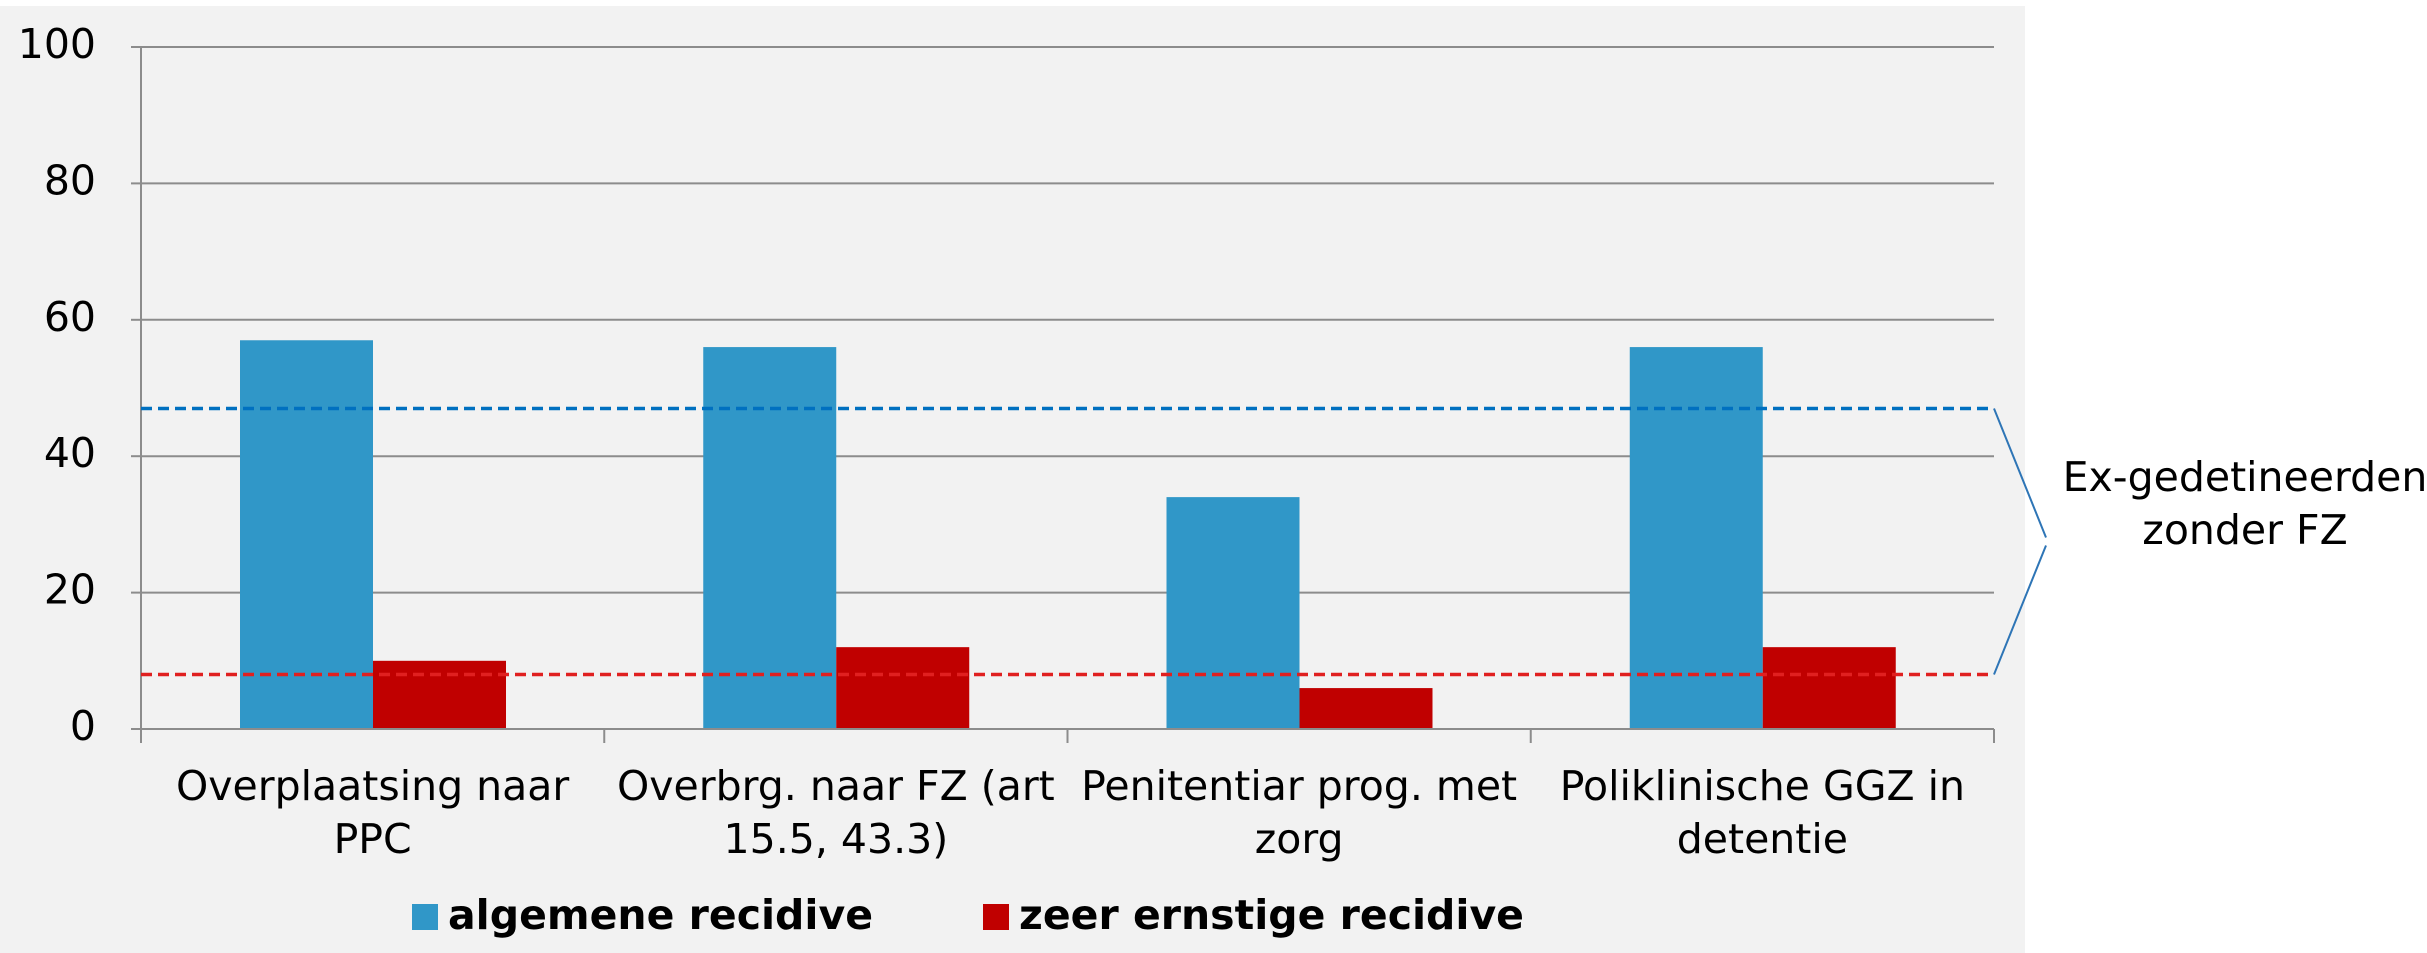 The height and width of the screenshot is (953, 2427). I want to click on x-tick-label: Overbrg. naar FZ (art 15.5, 43.3), so click(836, 812).